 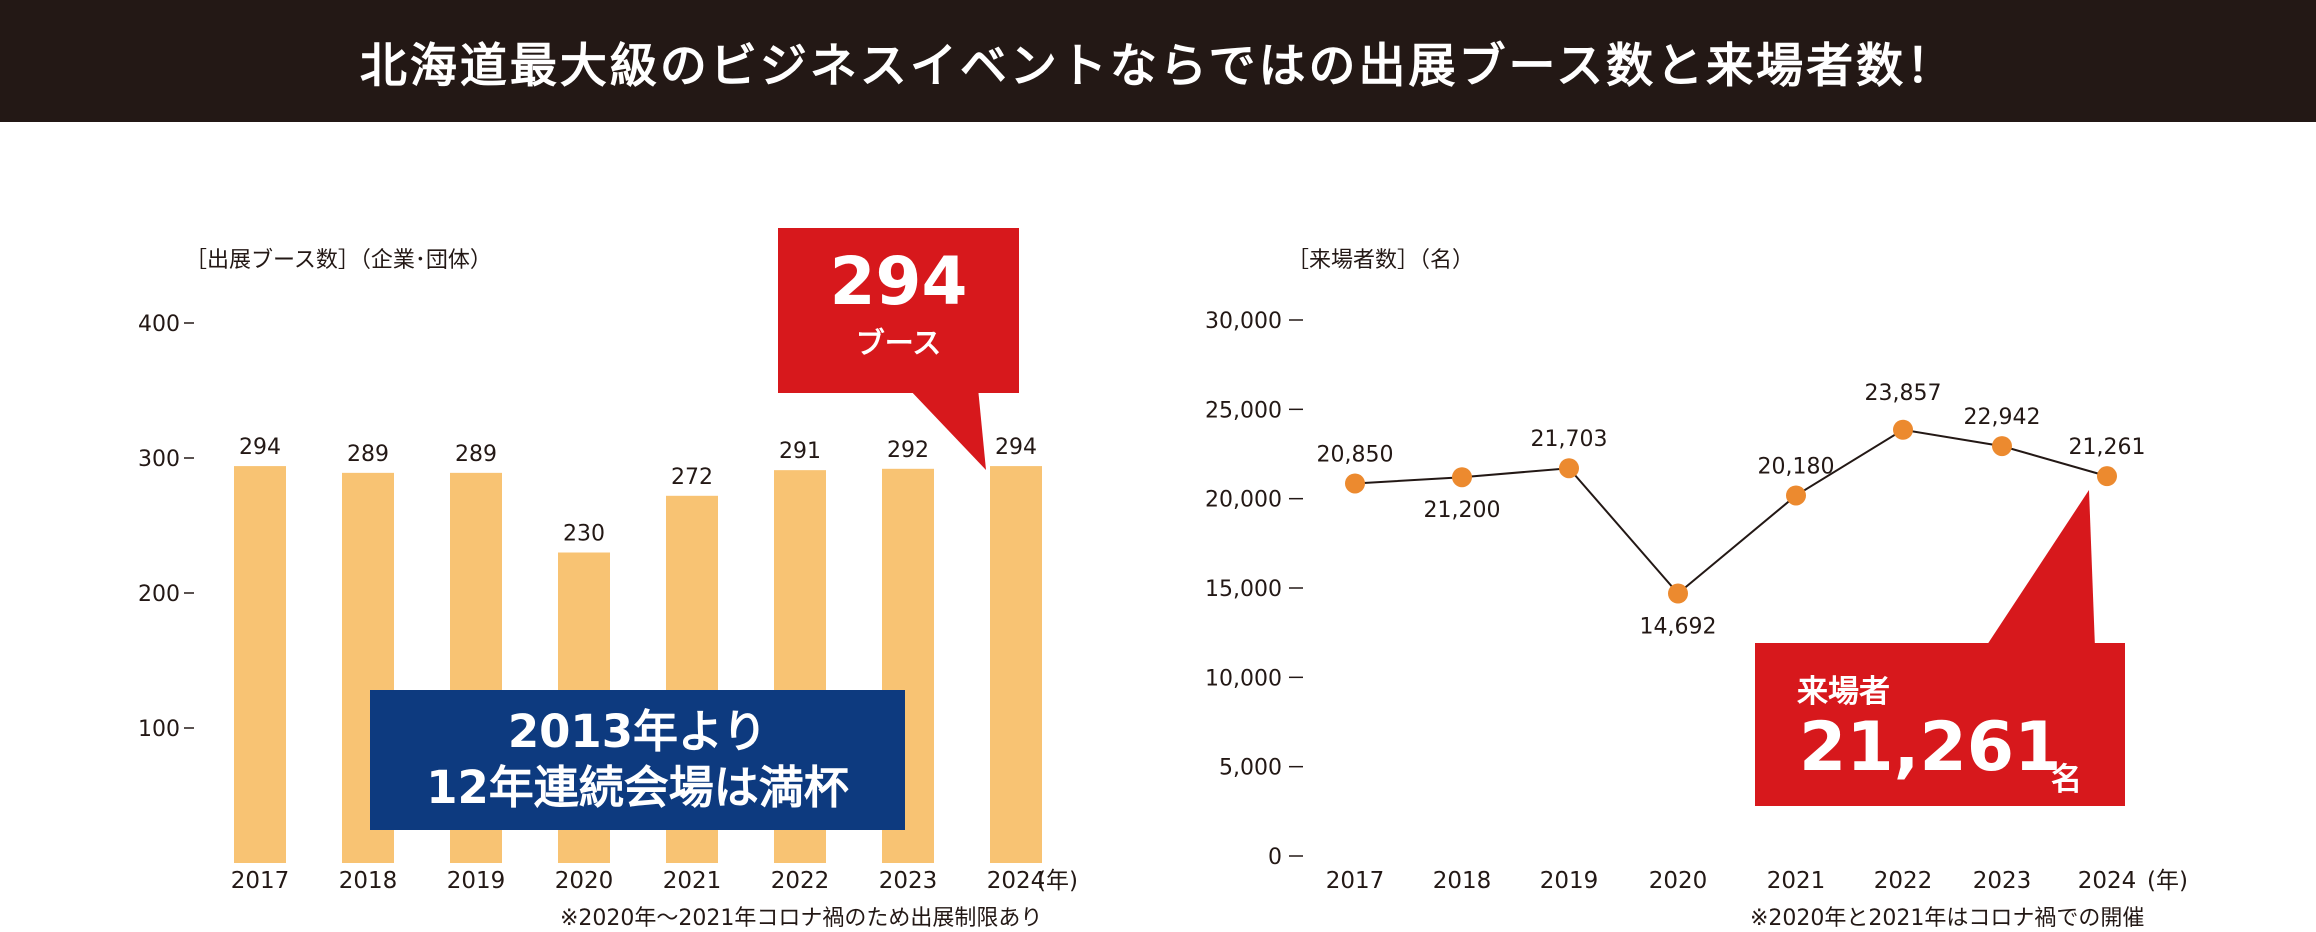 What do you see at coordinates (1678, 627) in the screenshot?
I see `line-value-label: 14,692` at bounding box center [1678, 627].